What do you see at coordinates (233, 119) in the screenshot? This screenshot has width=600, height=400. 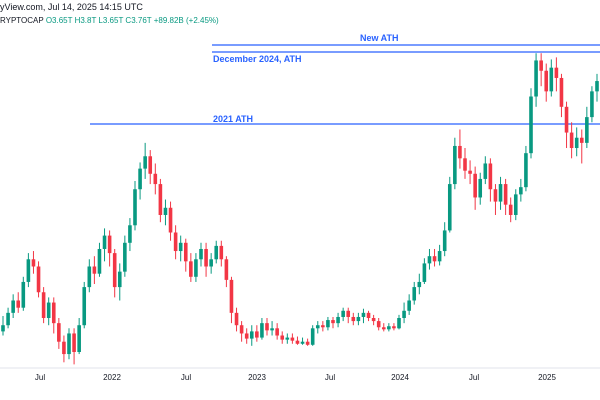 I see `ath-2021-label: 2021 ATH` at bounding box center [233, 119].